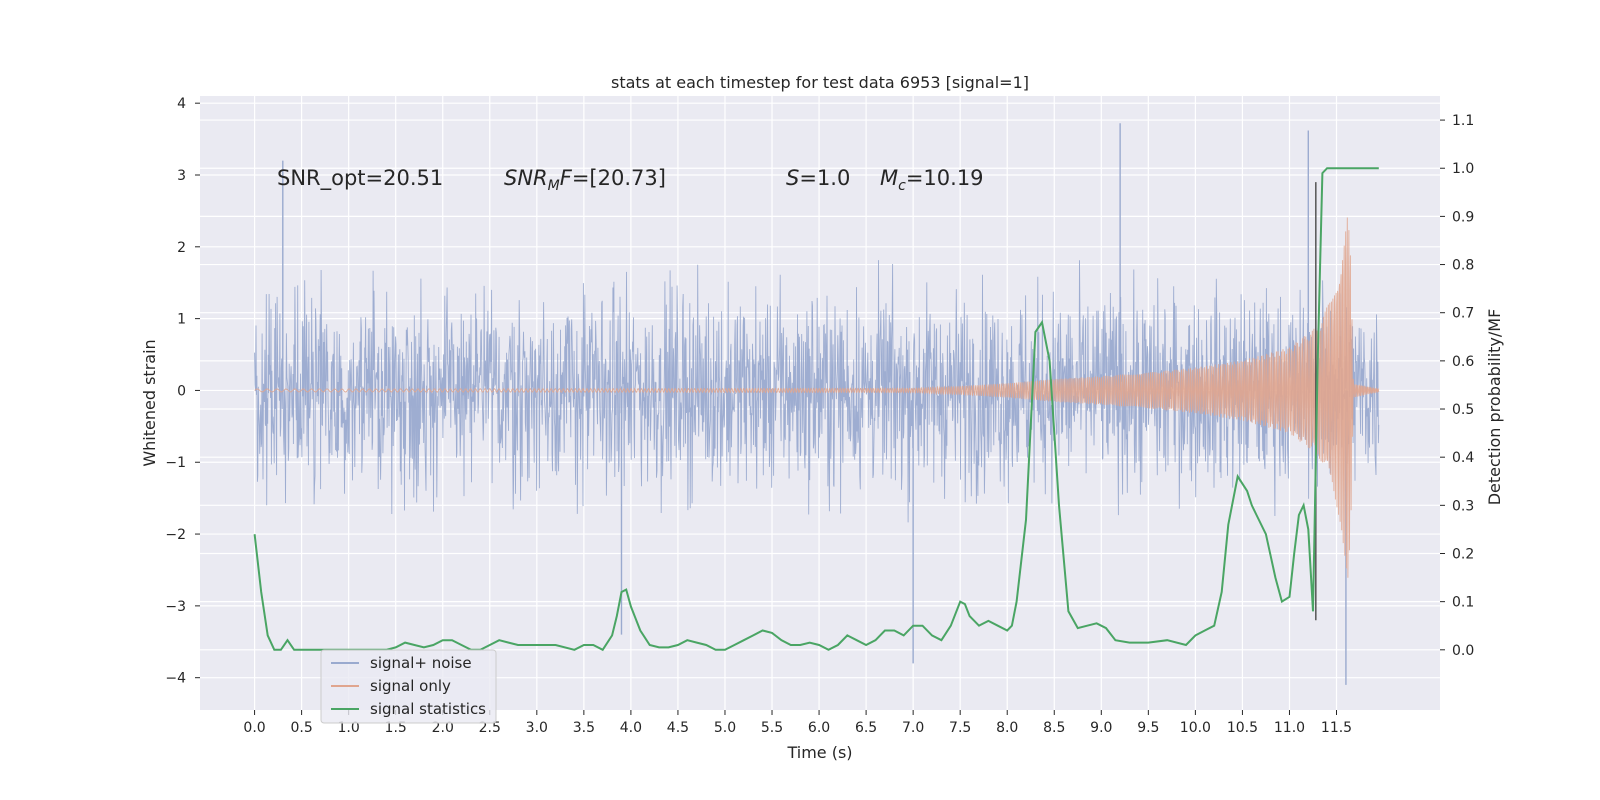 This screenshot has width=1600, height=800. Describe the element at coordinates (584, 728) in the screenshot. I see `x-tick-label: 3.5` at that location.